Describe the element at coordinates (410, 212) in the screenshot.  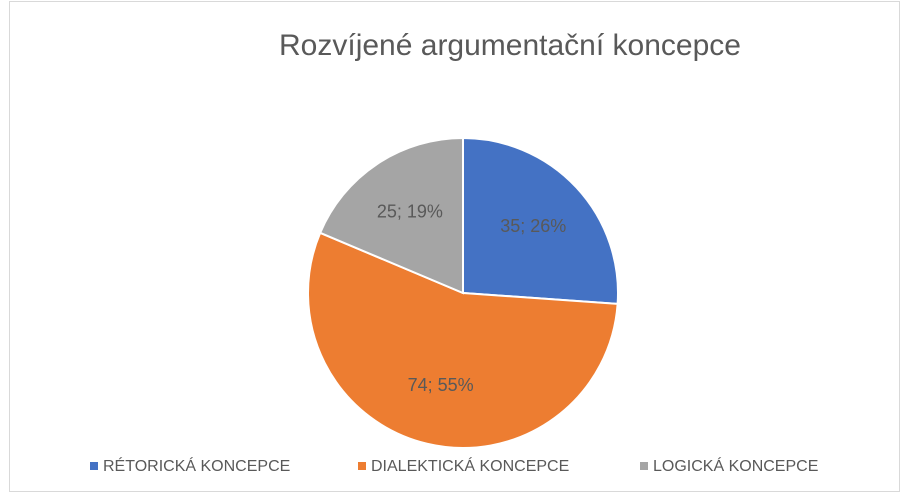
I see `data-label: 25; 19%` at that location.